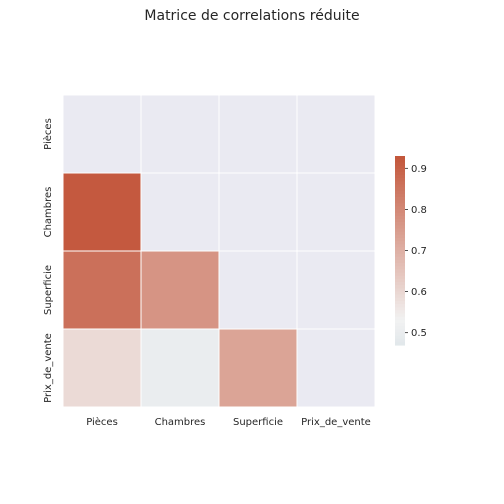 The height and width of the screenshot is (504, 504). I want to click on y-tick-label: Superficie, so click(48, 290).